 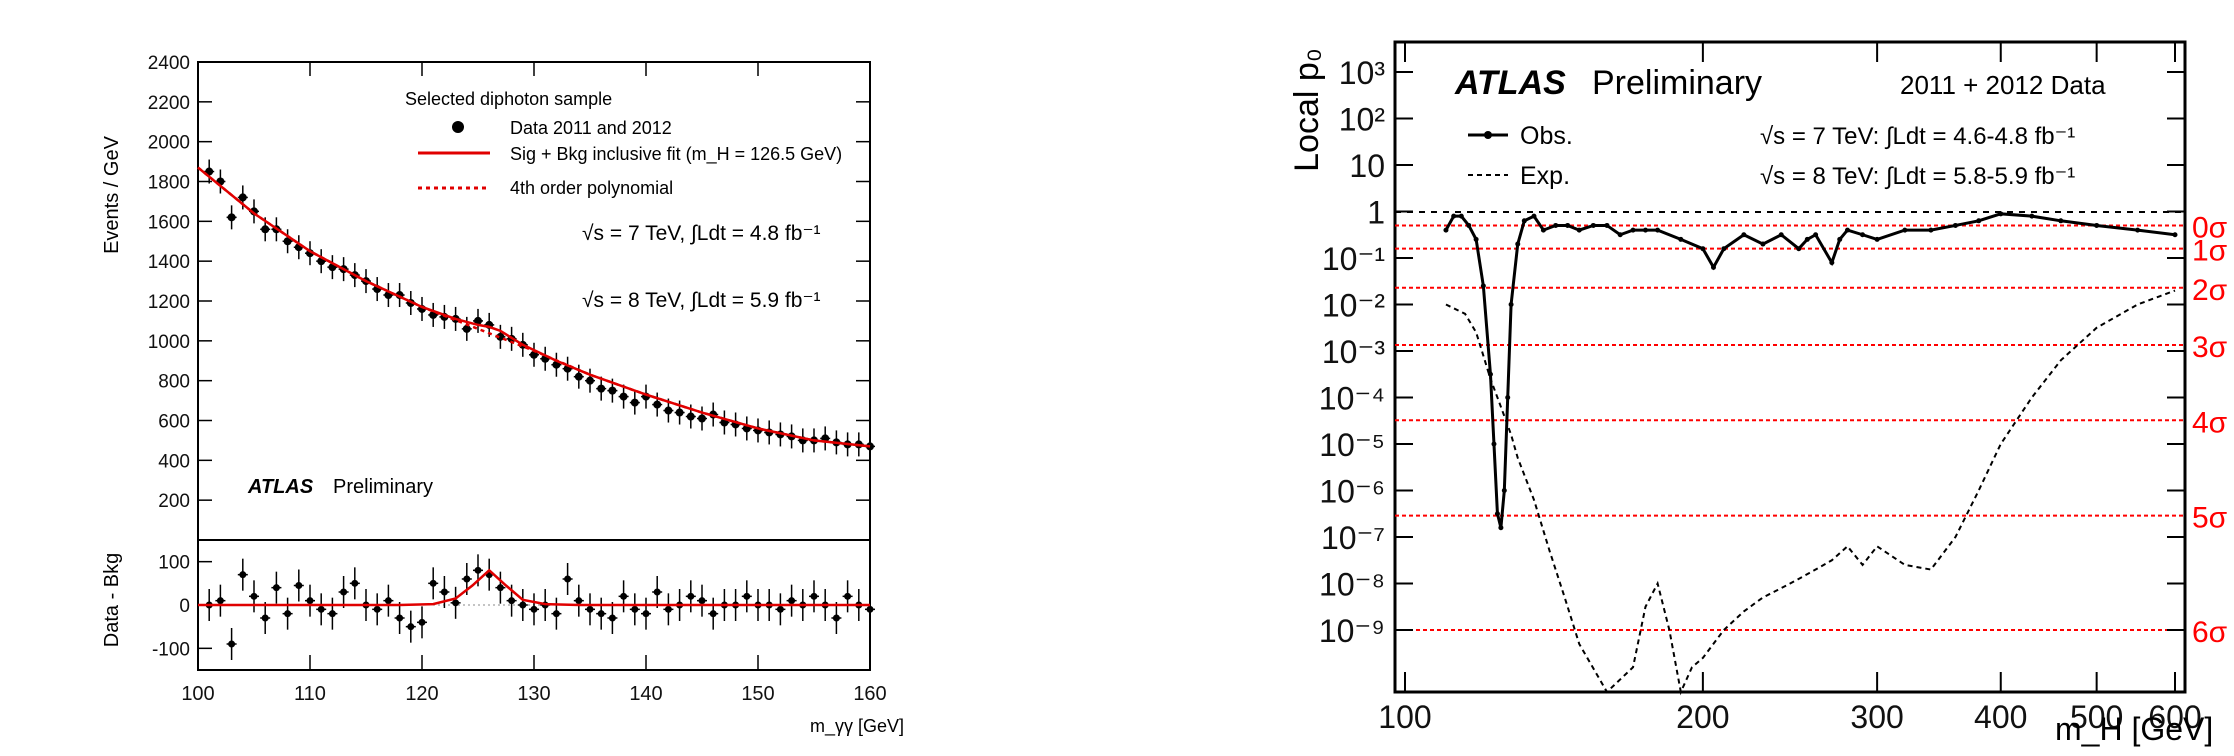 I want to click on right-xtick-label: 600, so click(x=2174, y=717).